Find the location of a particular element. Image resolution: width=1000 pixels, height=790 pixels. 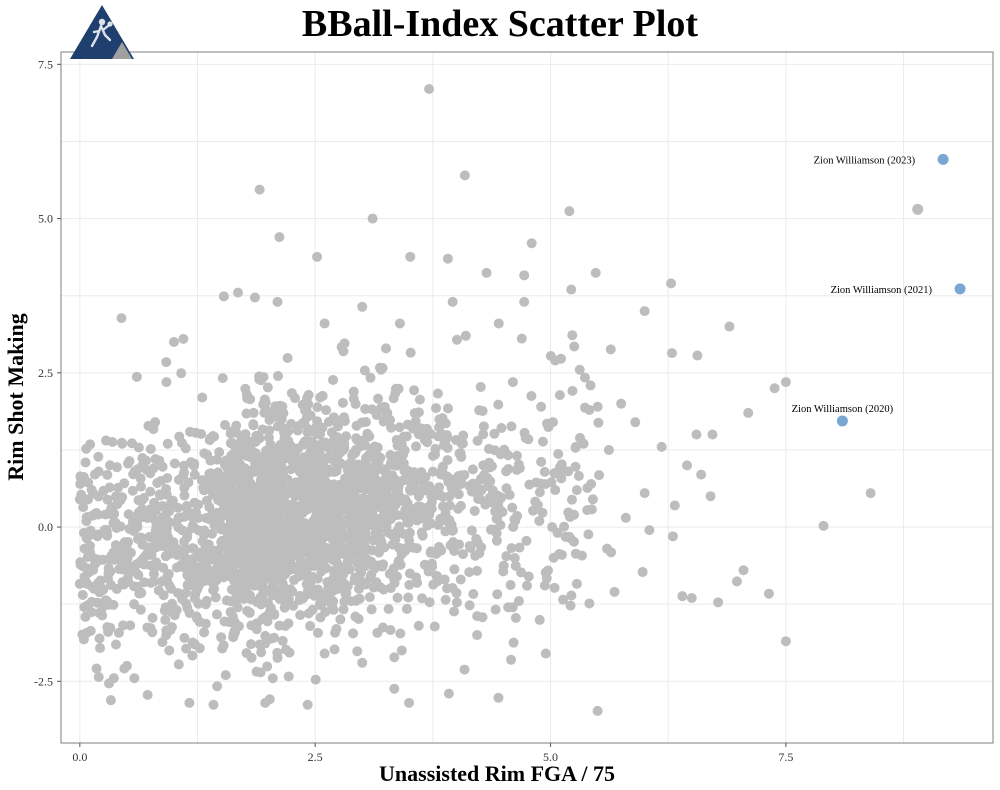

y-tick-label: 0.0 is located at coordinates (45, 527).